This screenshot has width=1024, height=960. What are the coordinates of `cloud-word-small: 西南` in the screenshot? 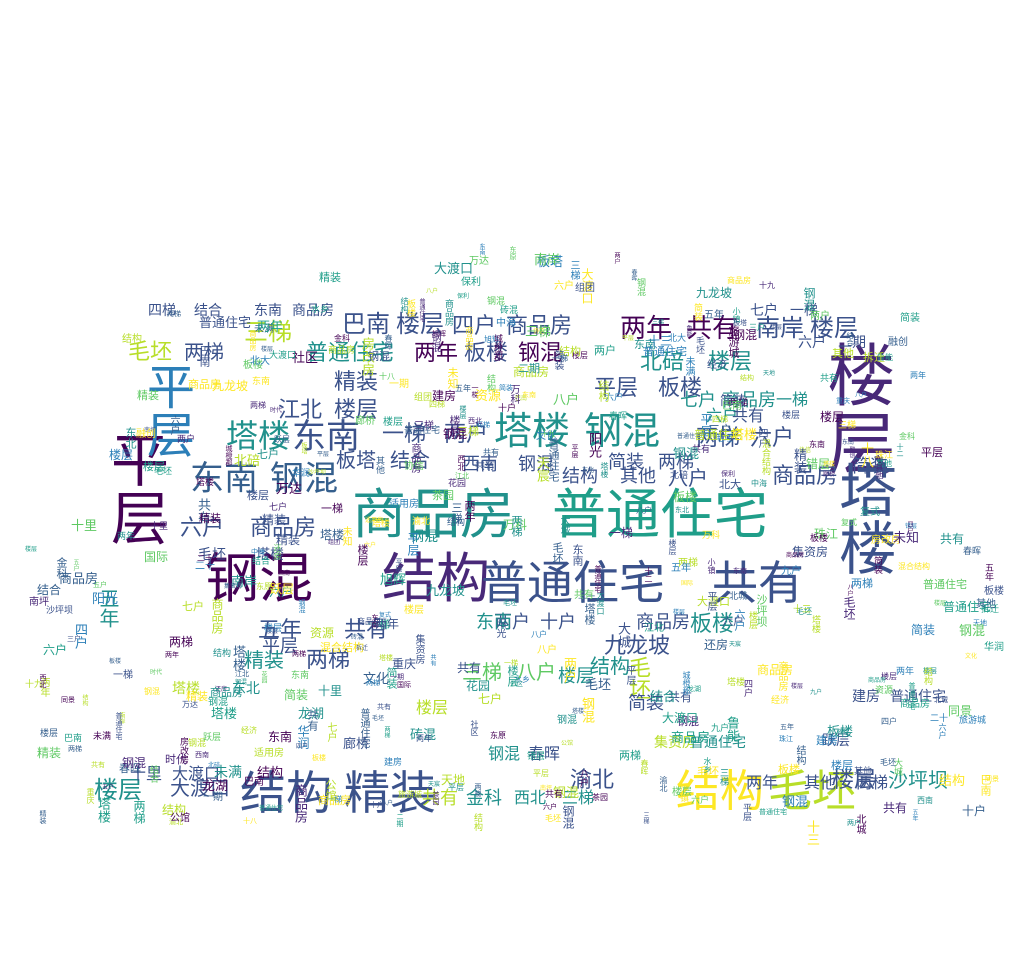 It's located at (284, 573).